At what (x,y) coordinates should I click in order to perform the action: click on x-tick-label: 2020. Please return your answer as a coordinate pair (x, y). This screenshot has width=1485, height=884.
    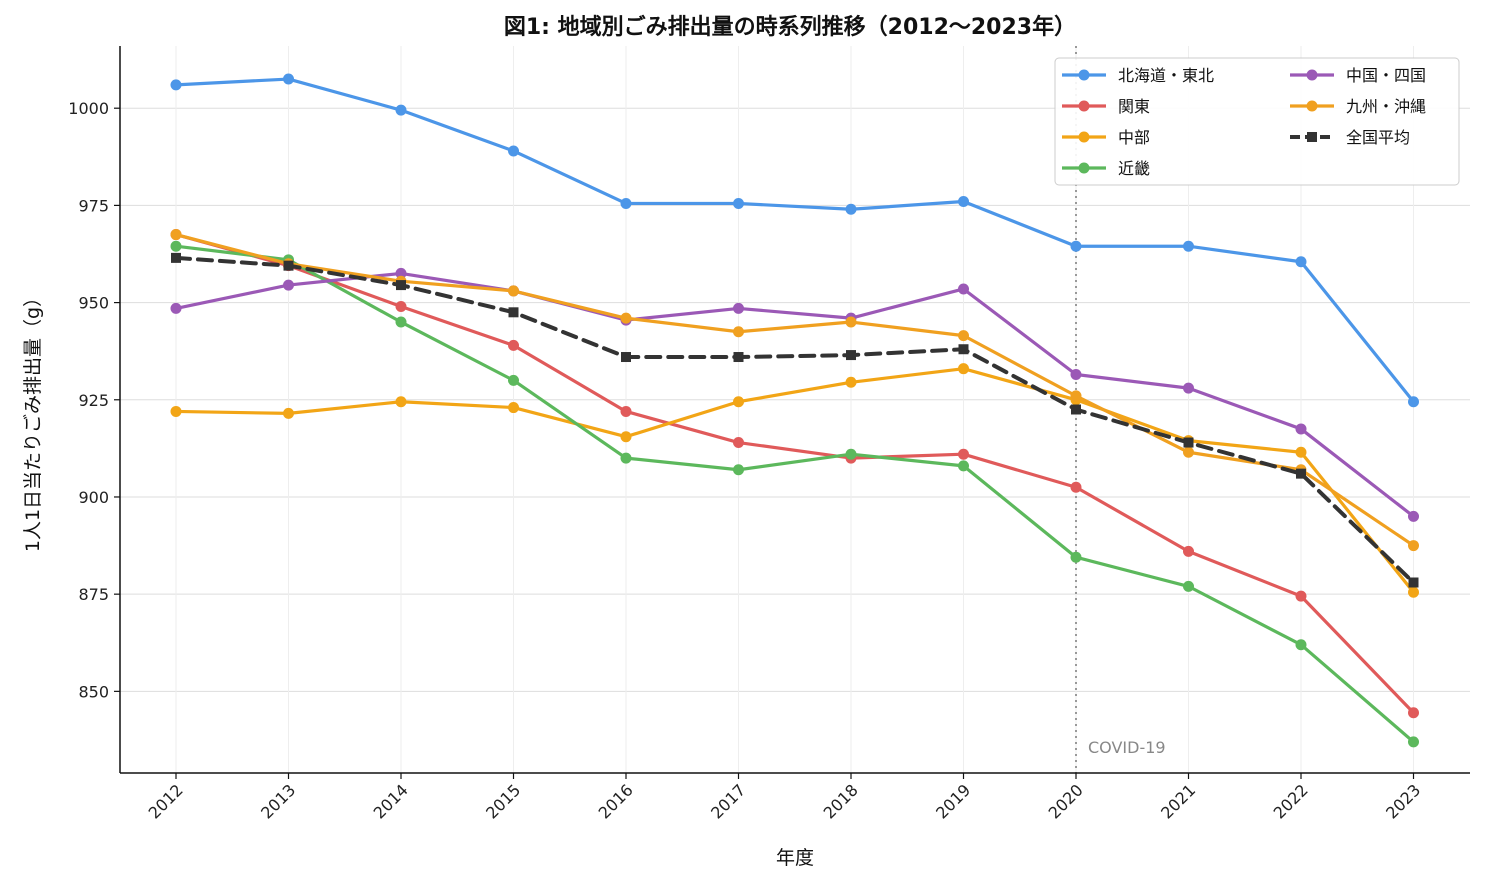
    Looking at the image, I should click on (1066, 801).